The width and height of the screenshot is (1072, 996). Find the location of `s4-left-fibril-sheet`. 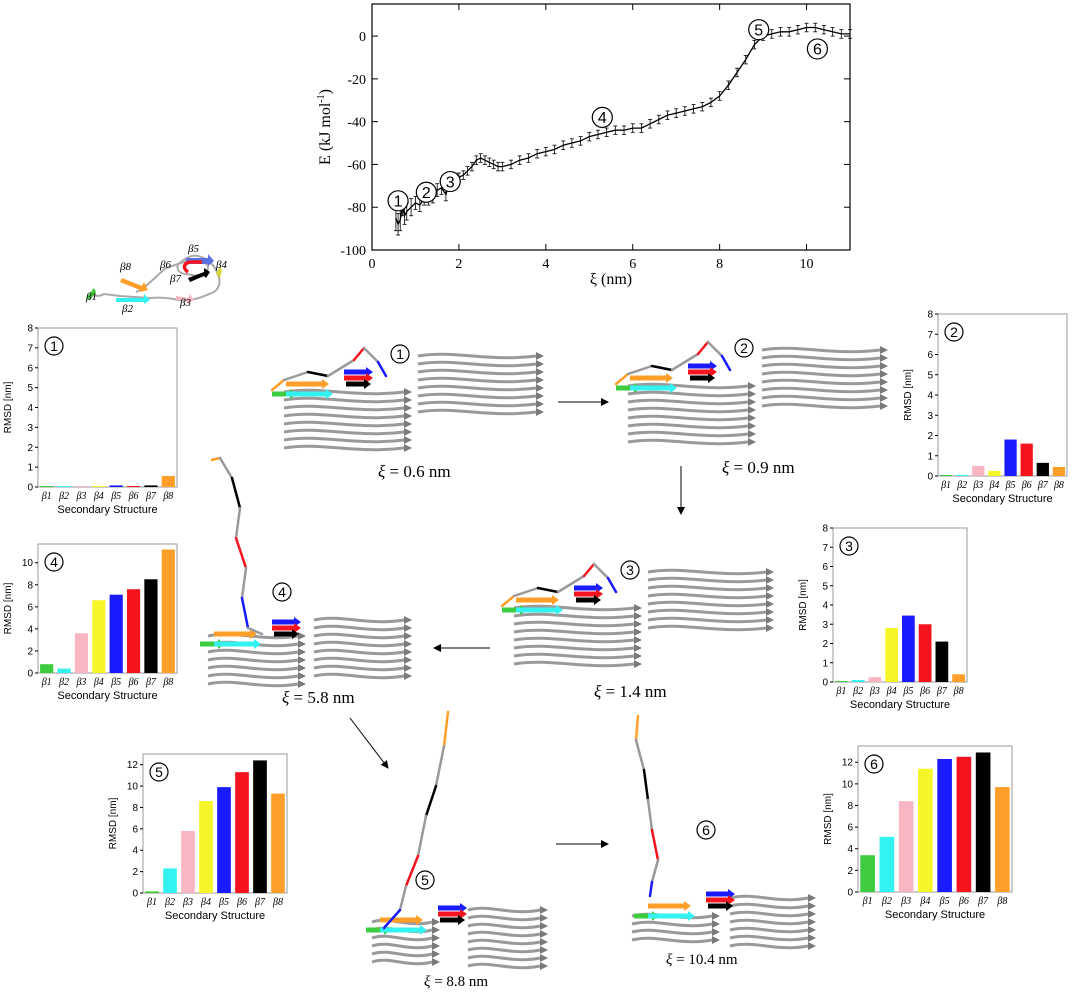

s4-left-fibril-sheet is located at coordinates (253, 660).